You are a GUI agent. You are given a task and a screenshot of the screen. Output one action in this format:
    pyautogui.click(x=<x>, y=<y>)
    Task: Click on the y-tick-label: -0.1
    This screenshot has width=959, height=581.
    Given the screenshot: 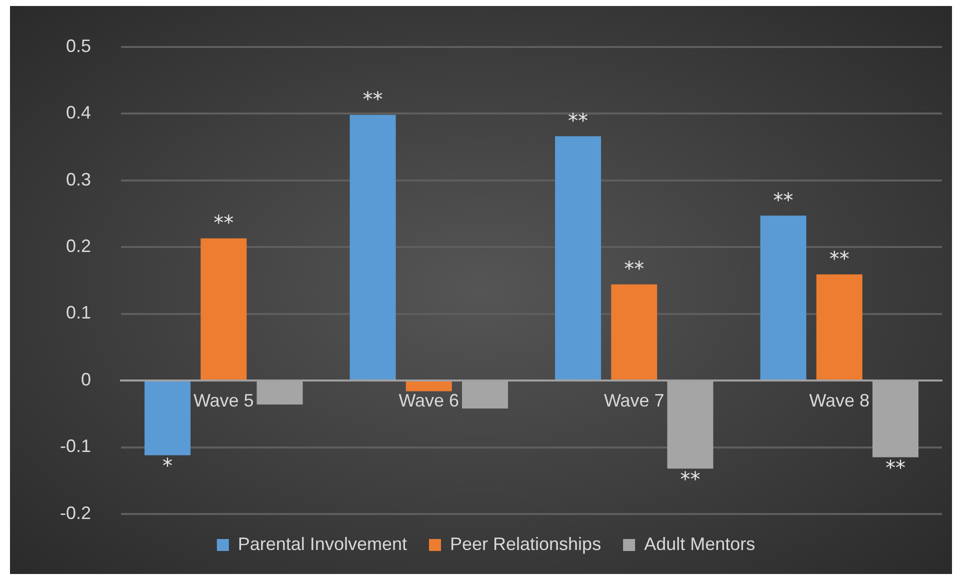 What is the action you would take?
    pyautogui.click(x=76, y=446)
    